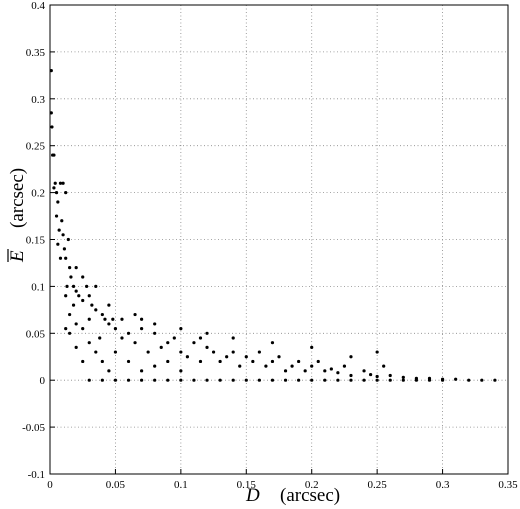 This screenshot has width=520, height=509. What do you see at coordinates (181, 485) in the screenshot?
I see `x-tick-label: 0.1` at bounding box center [181, 485].